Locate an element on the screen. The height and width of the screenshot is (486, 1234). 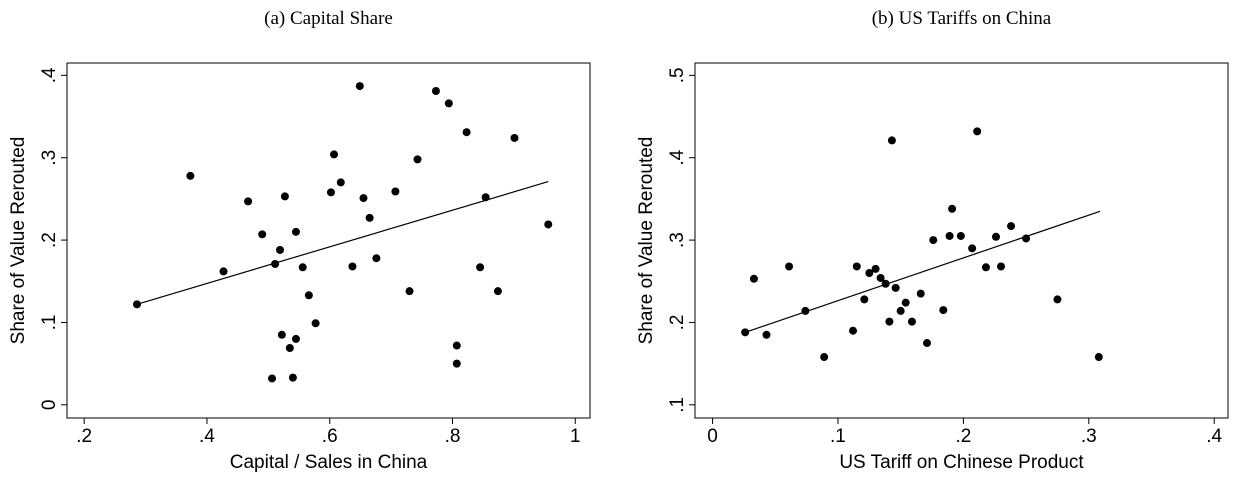
chart-title: (a) Capital Share is located at coordinates (328, 18).